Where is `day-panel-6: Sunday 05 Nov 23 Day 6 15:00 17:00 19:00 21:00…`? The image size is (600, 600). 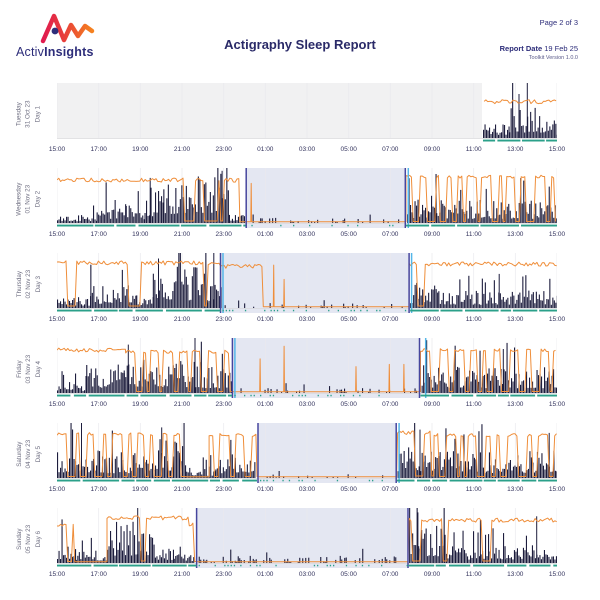
day-panel-6: Sunday 05 Nov 23 Day 6 15:00 17:00 19:00 21:00… is located at coordinates (300, 544).